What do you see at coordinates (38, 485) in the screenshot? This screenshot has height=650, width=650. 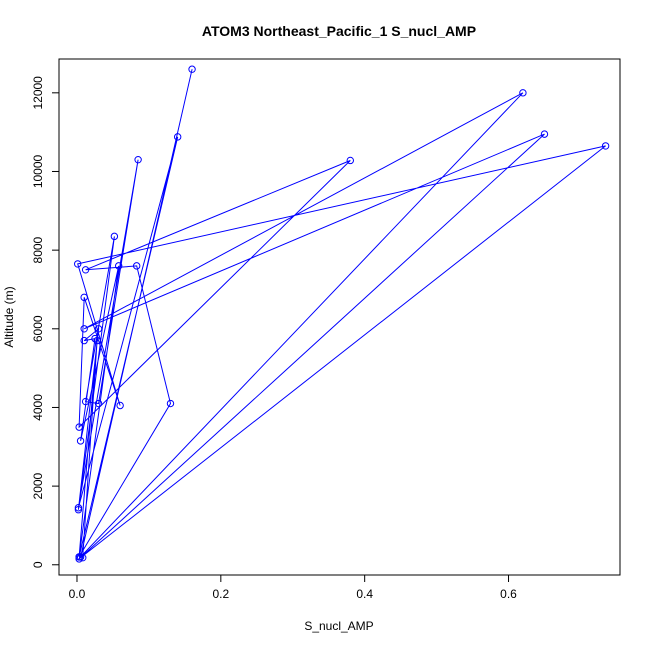 I see `y-tick-label: 2000` at bounding box center [38, 485].